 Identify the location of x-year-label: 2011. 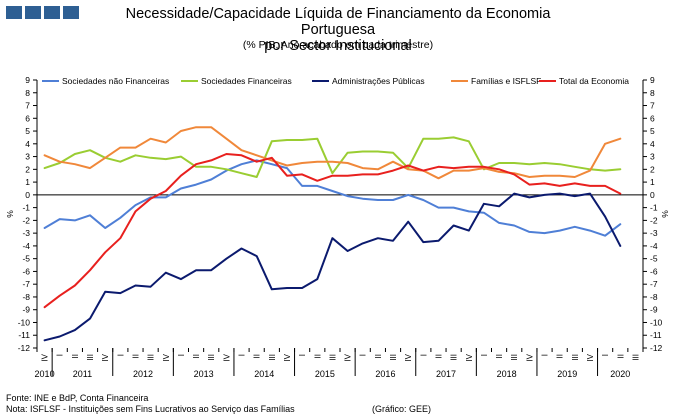
(82, 374).